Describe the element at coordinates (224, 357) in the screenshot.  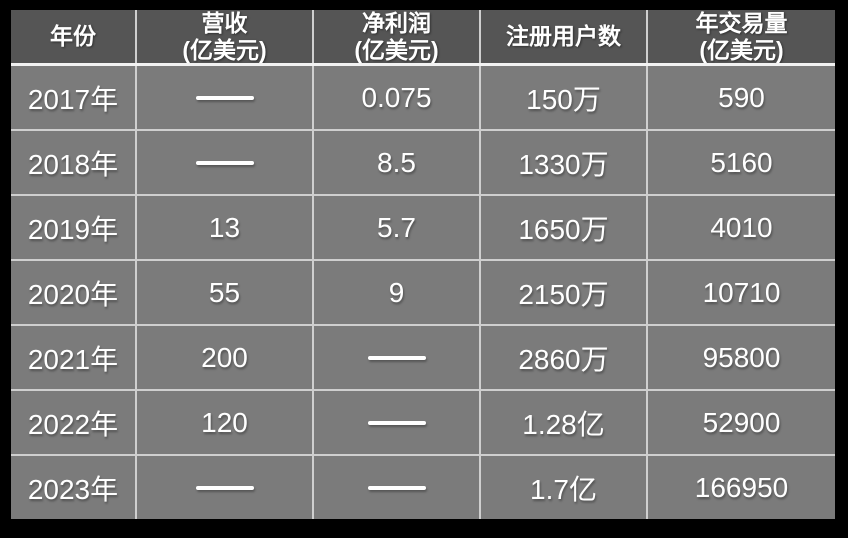
I see `cell-revenue: 200` at that location.